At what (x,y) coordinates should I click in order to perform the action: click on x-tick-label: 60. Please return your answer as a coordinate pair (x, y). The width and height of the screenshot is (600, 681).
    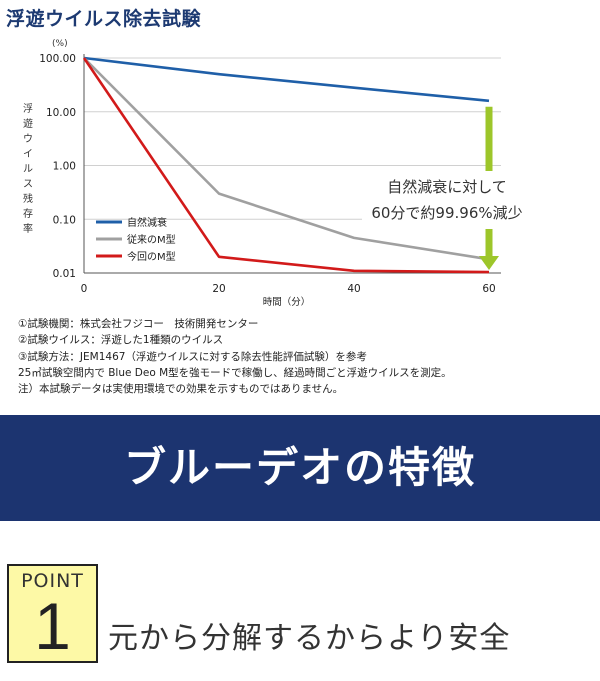
    Looking at the image, I should click on (488, 289).